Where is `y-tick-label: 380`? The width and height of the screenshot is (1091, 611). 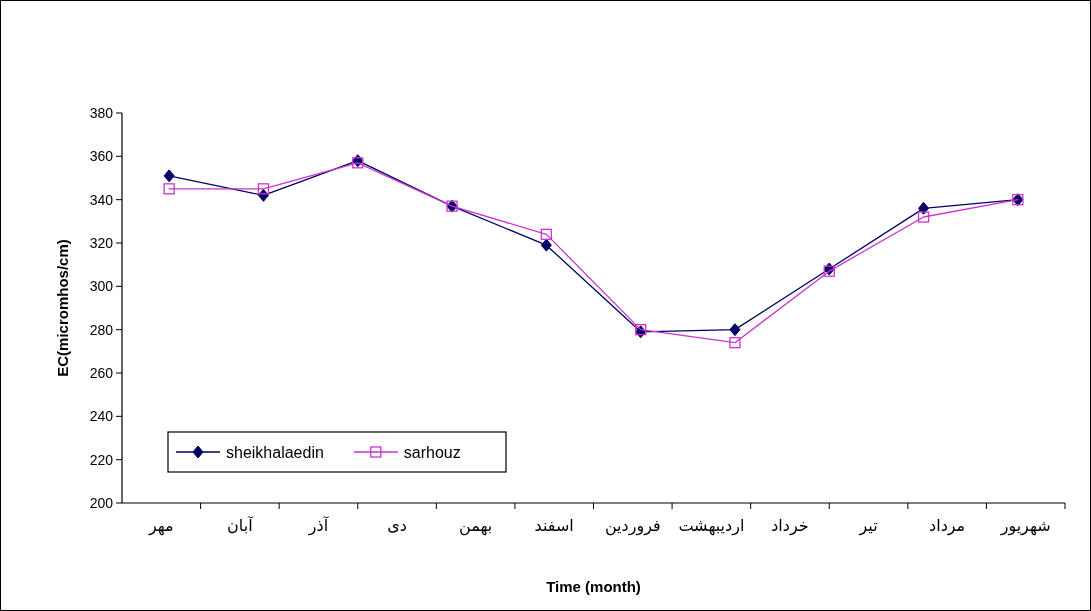
y-tick-label: 380 is located at coordinates (101, 113).